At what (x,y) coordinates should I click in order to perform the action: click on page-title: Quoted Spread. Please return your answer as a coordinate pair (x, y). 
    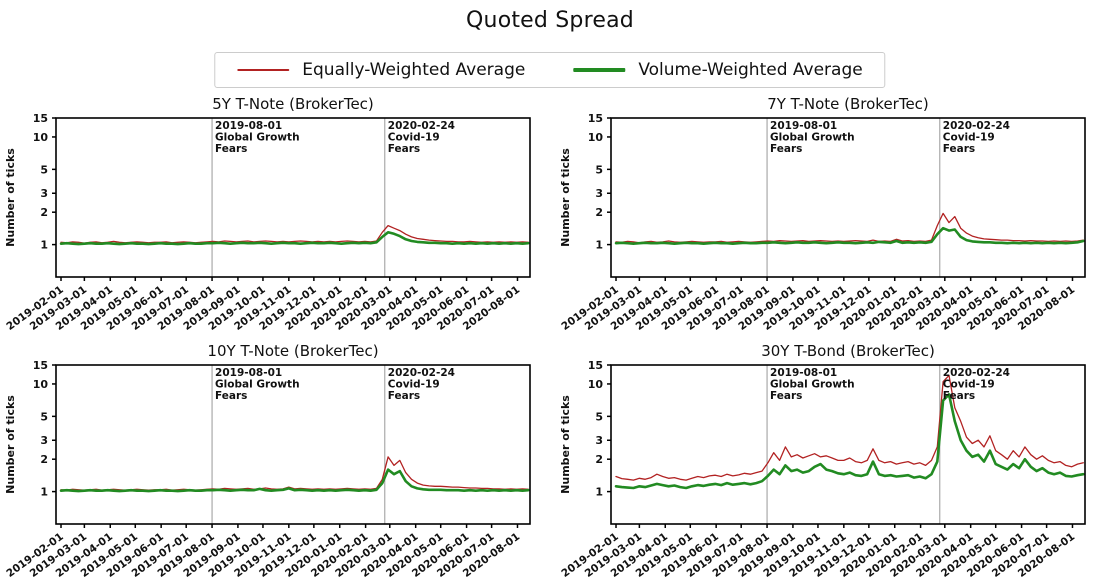
    Looking at the image, I should click on (550, 20).